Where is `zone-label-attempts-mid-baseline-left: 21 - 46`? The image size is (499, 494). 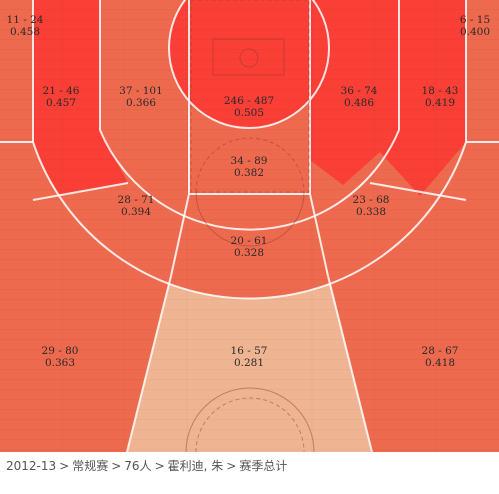 zone-label-attempts-mid-baseline-left: 21 - 46 is located at coordinates (61, 91).